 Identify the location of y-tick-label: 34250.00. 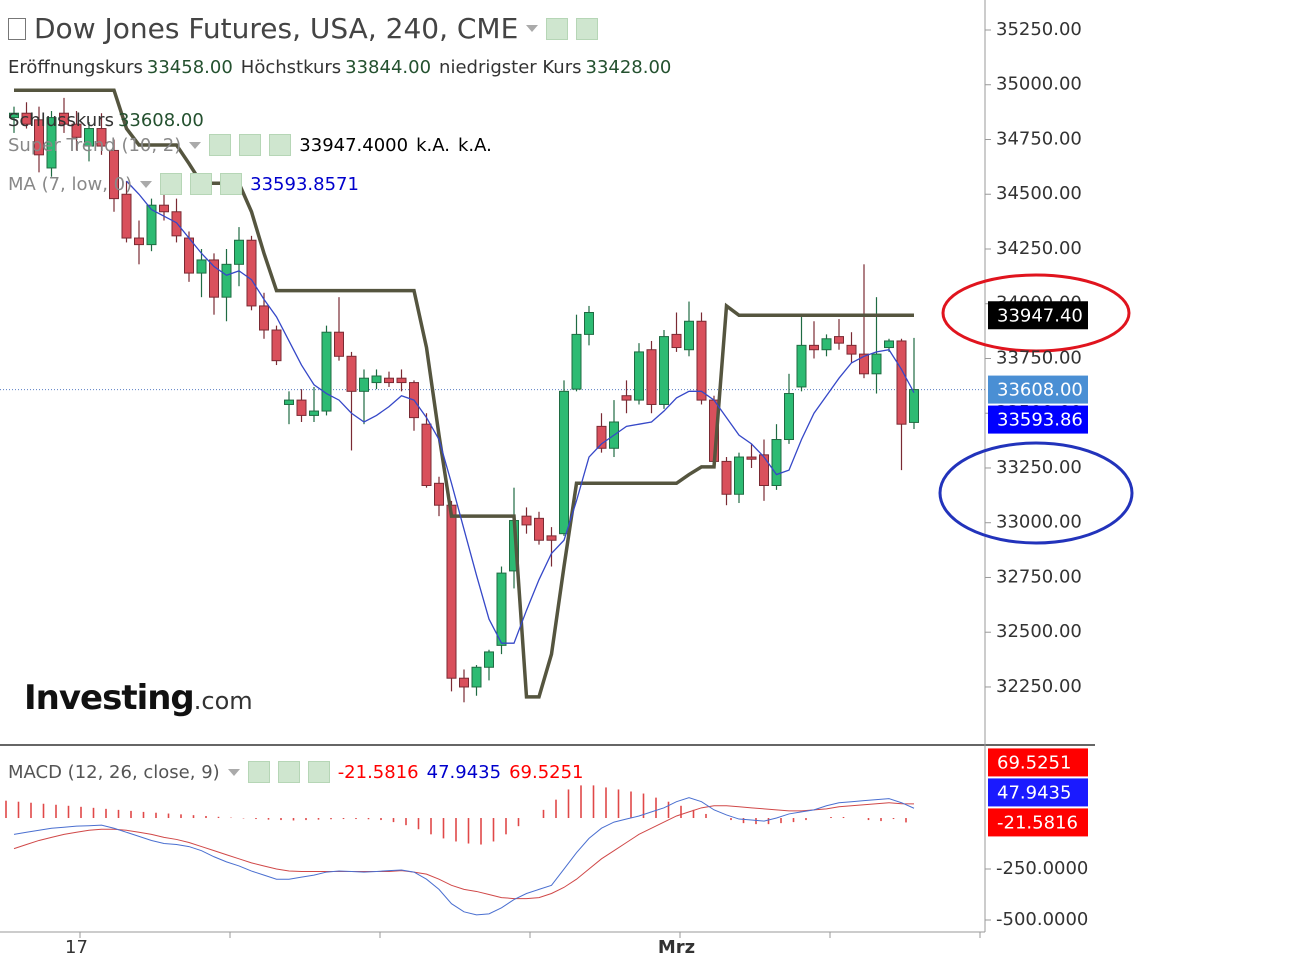
(1039, 248).